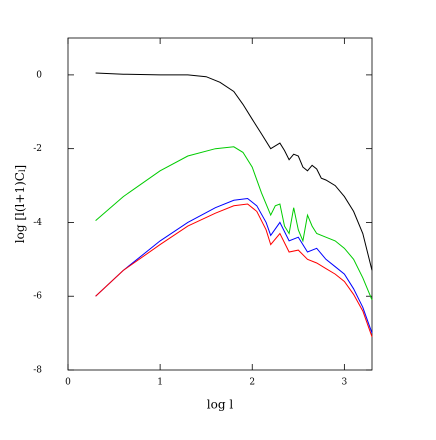  I want to click on y-label-main: log [l(l+1)C, so click(20, 207).